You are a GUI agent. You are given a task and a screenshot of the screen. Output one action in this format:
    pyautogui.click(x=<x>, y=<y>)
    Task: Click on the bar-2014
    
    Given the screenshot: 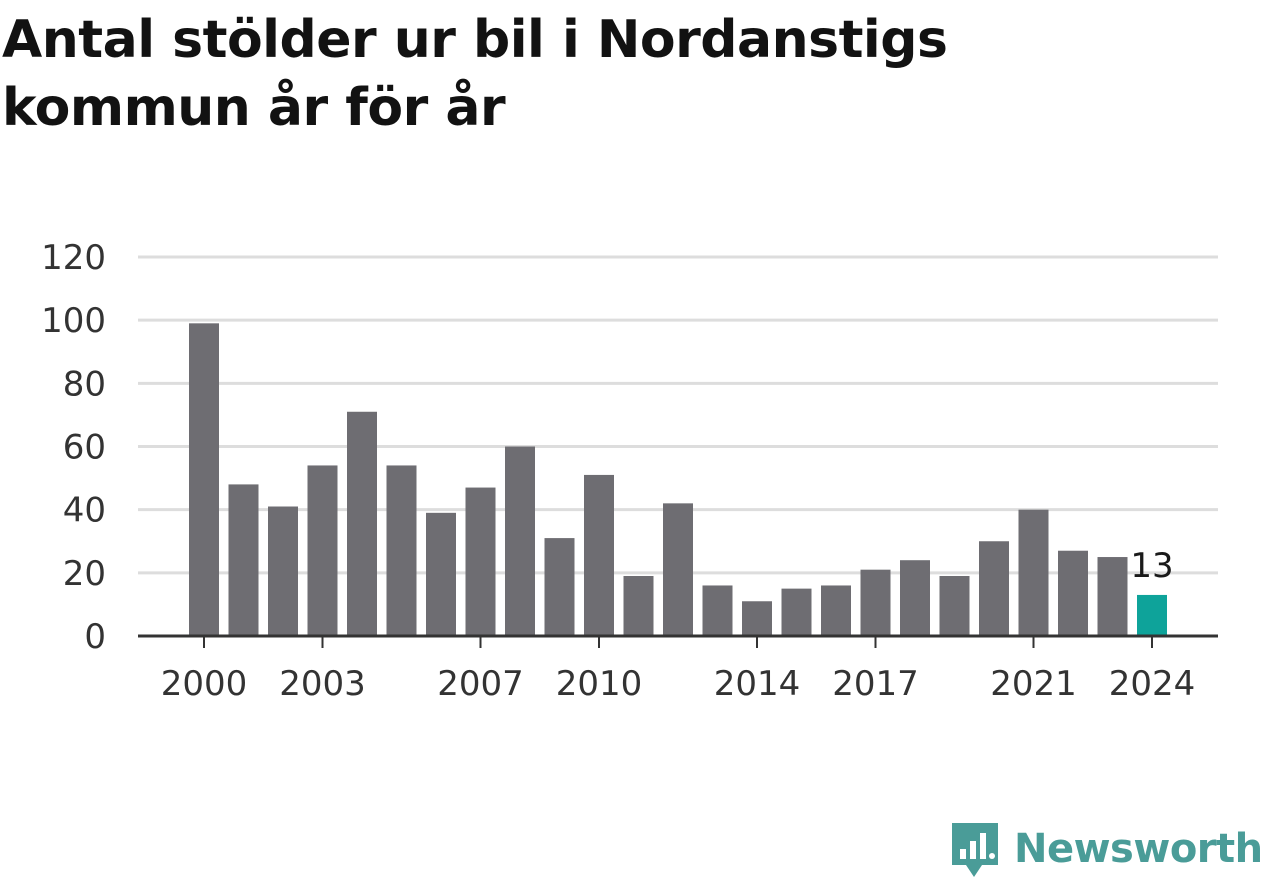 What is the action you would take?
    pyautogui.click(x=757, y=618)
    